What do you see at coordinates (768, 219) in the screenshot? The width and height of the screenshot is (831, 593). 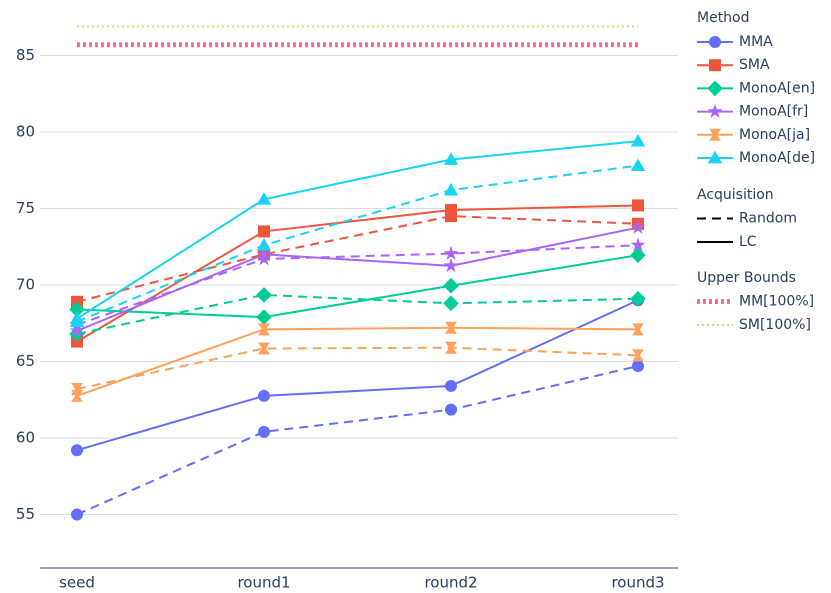 I see `legend-label: Random` at bounding box center [768, 219].